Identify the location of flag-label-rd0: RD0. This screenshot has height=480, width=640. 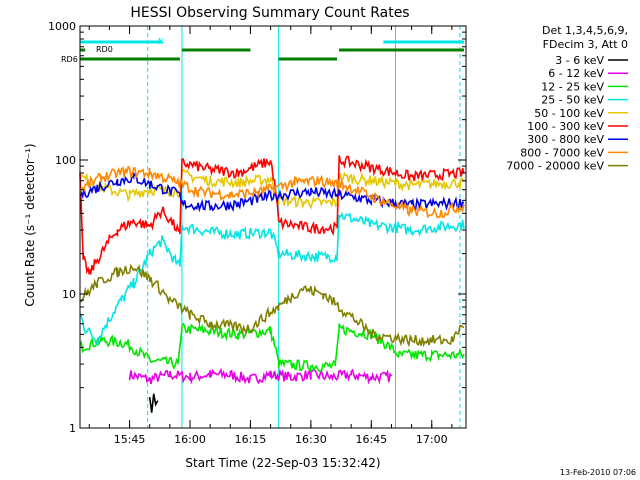
(104, 49).